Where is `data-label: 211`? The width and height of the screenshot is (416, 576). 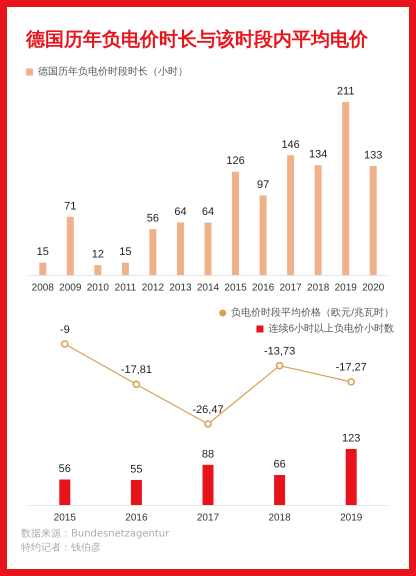
data-label: 211 is located at coordinates (345, 92).